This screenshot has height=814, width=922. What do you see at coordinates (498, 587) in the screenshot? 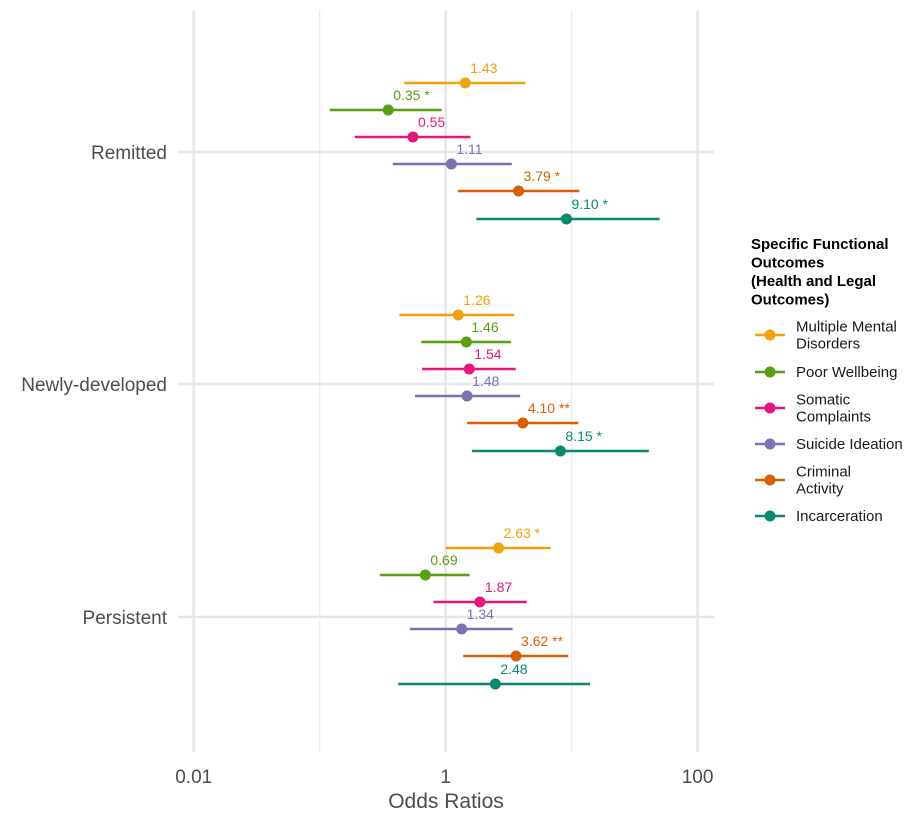
I see `data-label: 1.87` at bounding box center [498, 587].